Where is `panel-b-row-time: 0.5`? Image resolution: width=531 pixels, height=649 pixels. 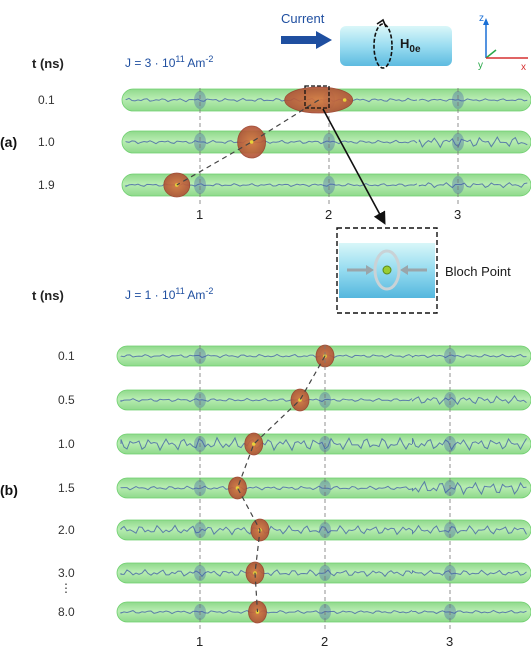
panel-b-row-time: 0.5 is located at coordinates (66, 400).